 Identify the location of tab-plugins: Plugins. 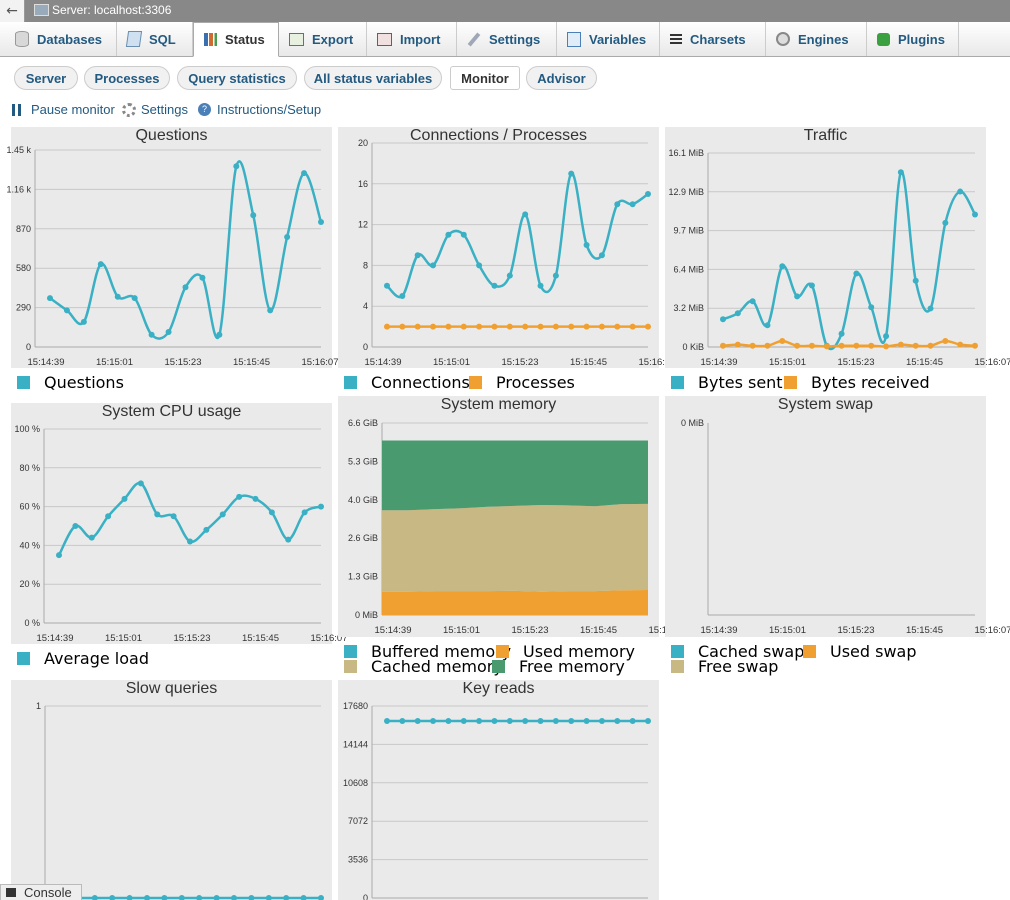
(913, 39).